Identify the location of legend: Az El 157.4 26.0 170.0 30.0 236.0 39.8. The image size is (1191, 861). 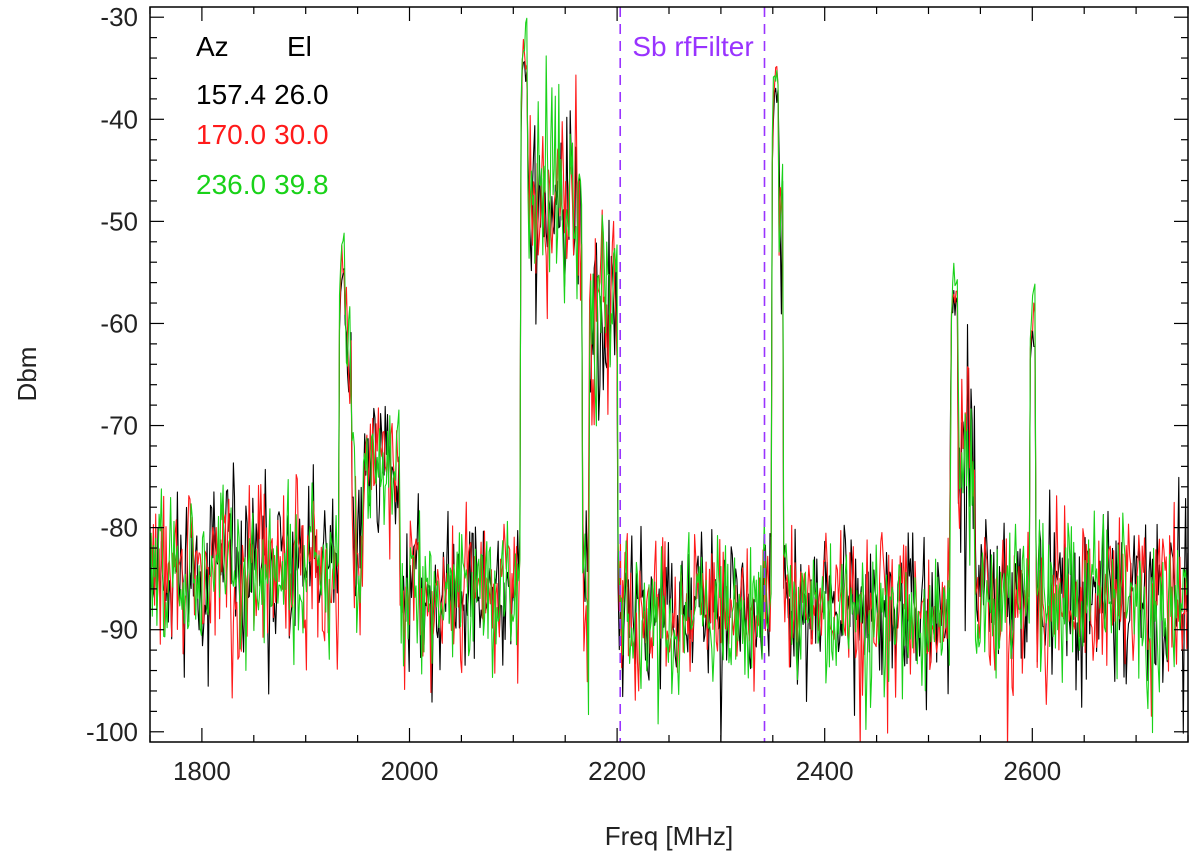
(262, 115).